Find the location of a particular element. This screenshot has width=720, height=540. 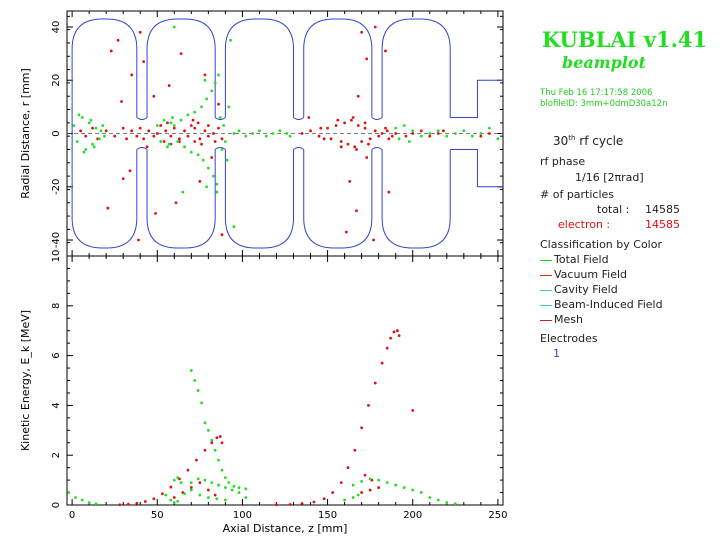

y-tick-label: 20 is located at coordinates (56, 80).